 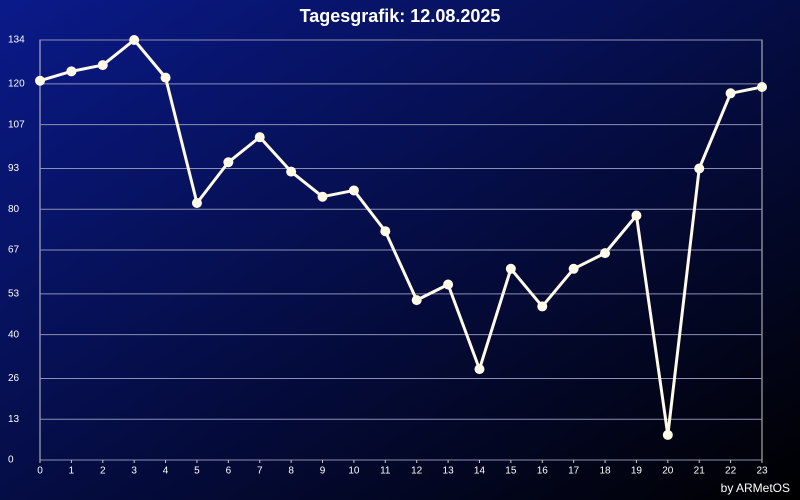 I want to click on x-tick-label: 23, so click(x=762, y=471).